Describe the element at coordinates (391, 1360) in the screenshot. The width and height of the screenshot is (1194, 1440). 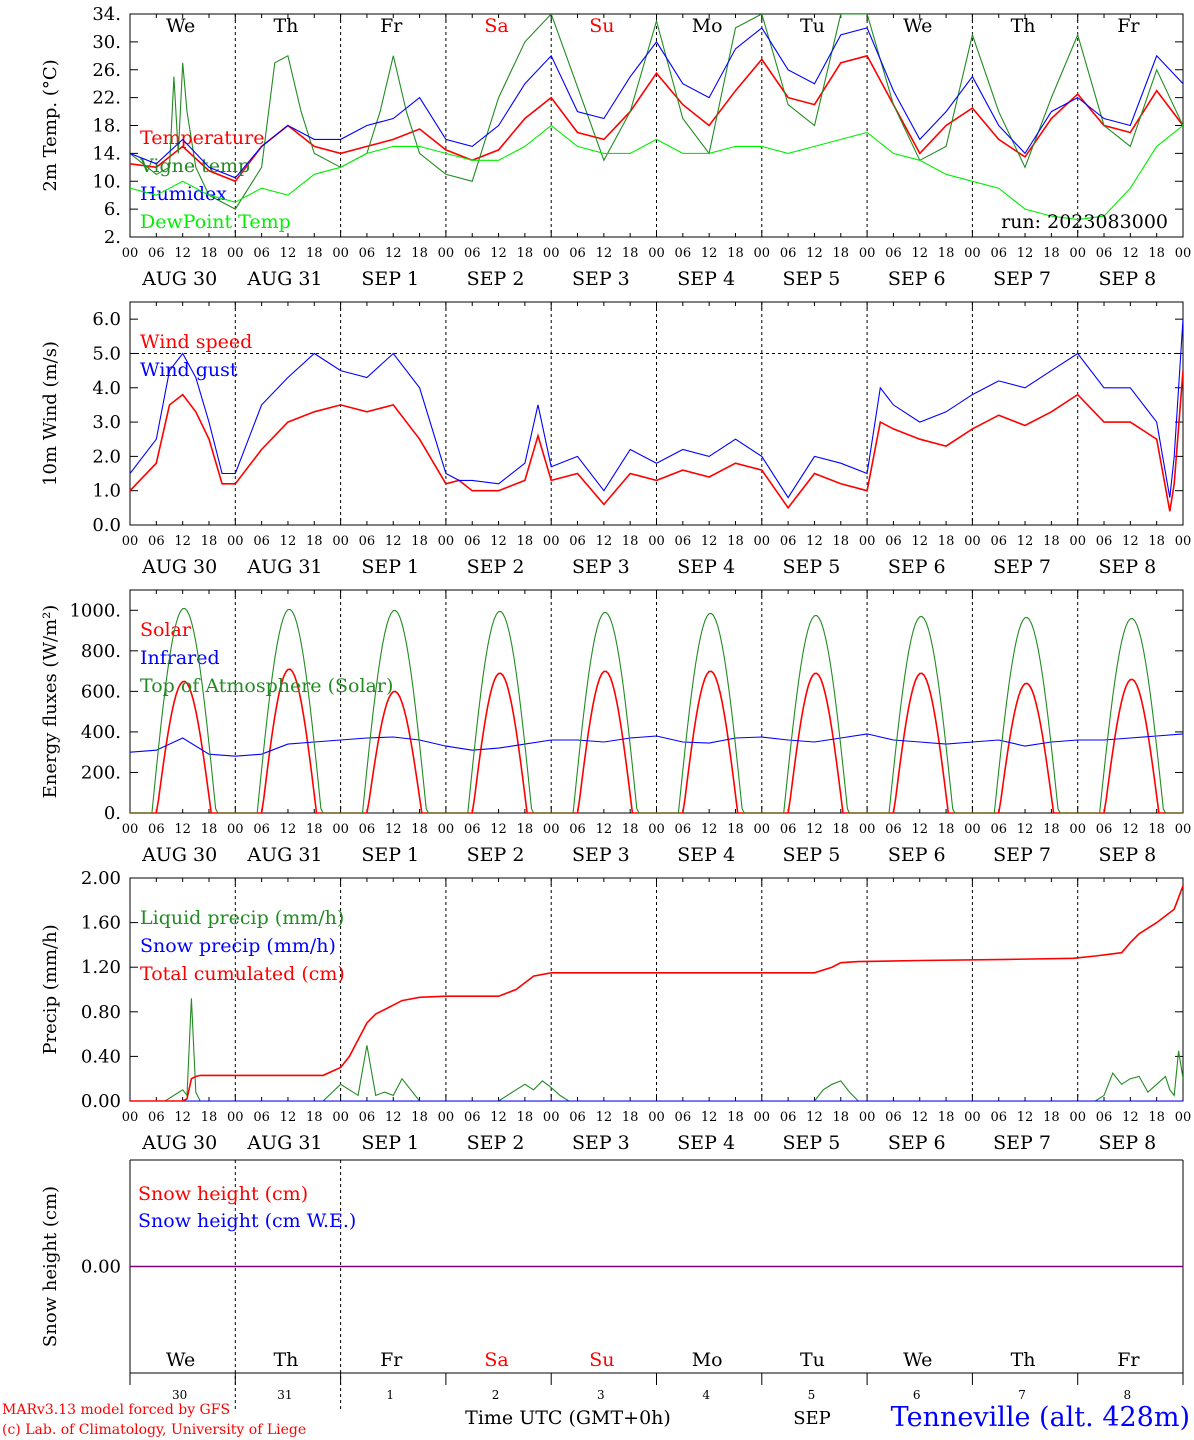
I see `weekday-label: Fr` at that location.